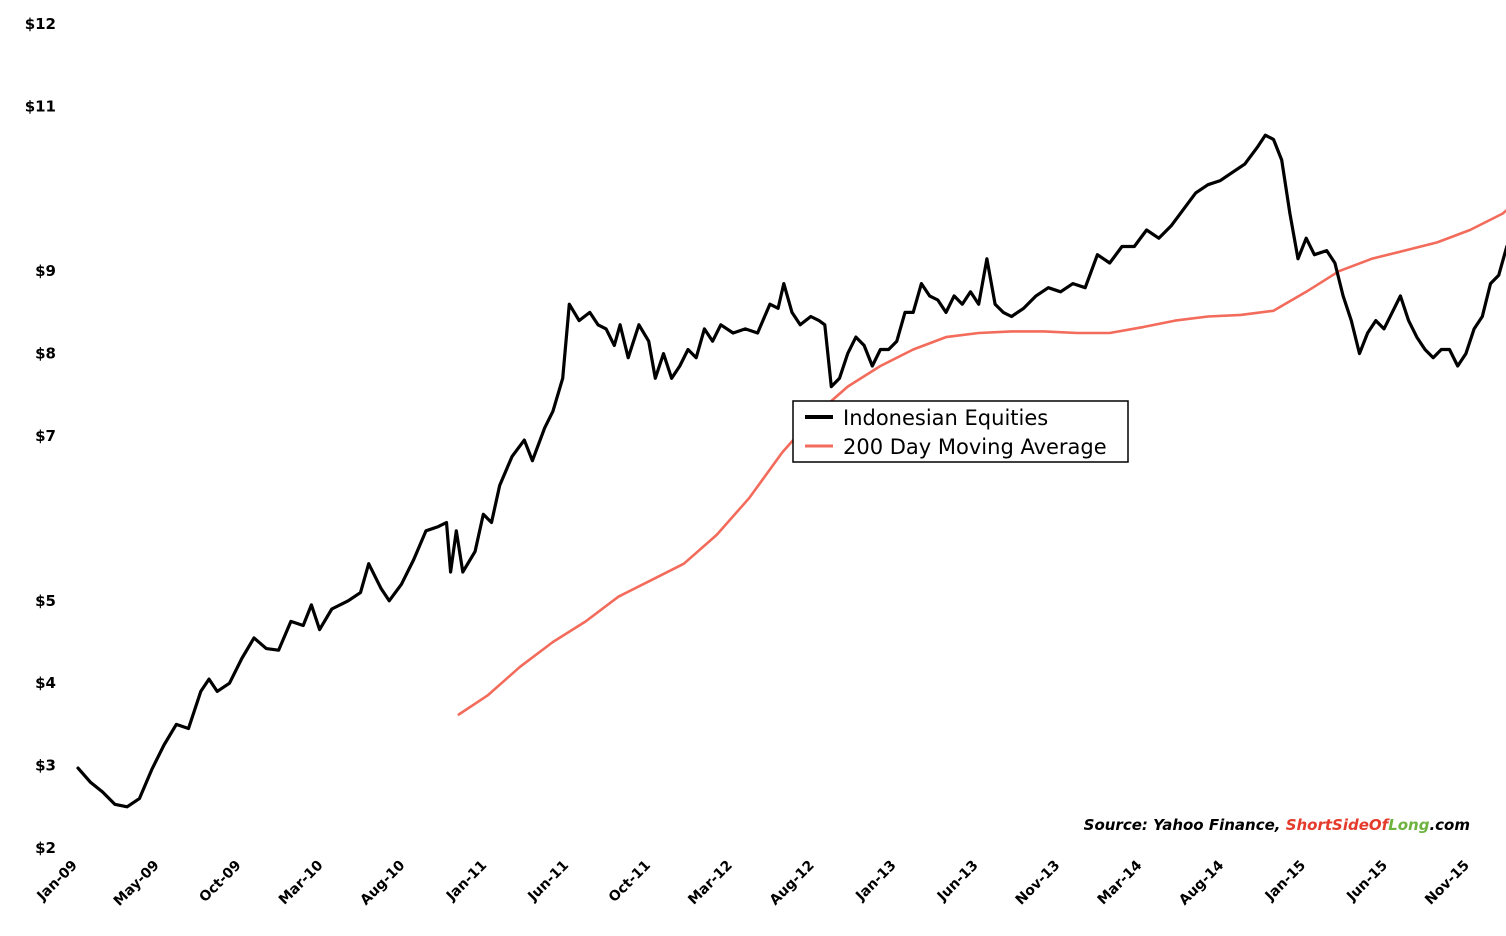 This screenshot has width=1506, height=936. Describe the element at coordinates (301, 882) in the screenshot. I see `x-tick-label: Mar-10` at that location.